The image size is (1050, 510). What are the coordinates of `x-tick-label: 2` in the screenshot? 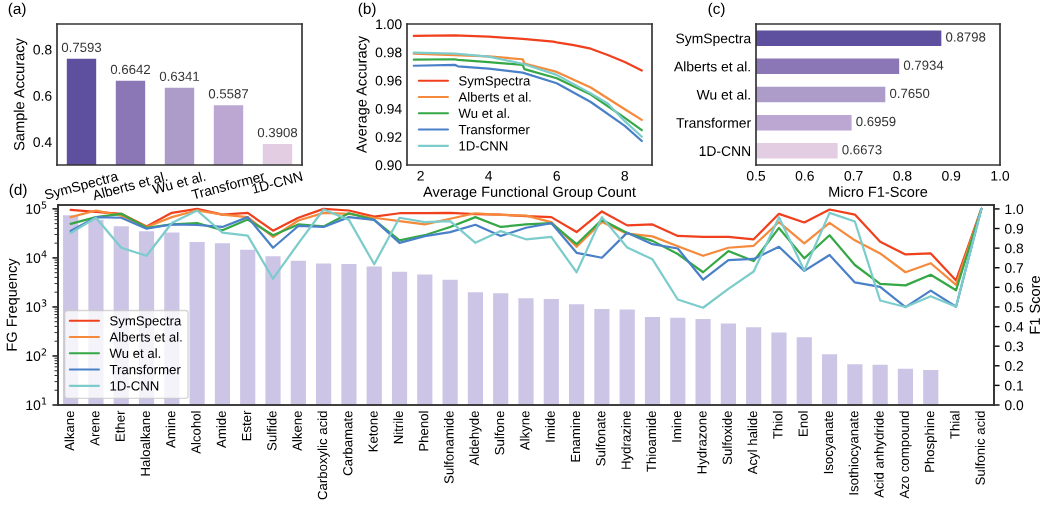 It's located at (420, 175).